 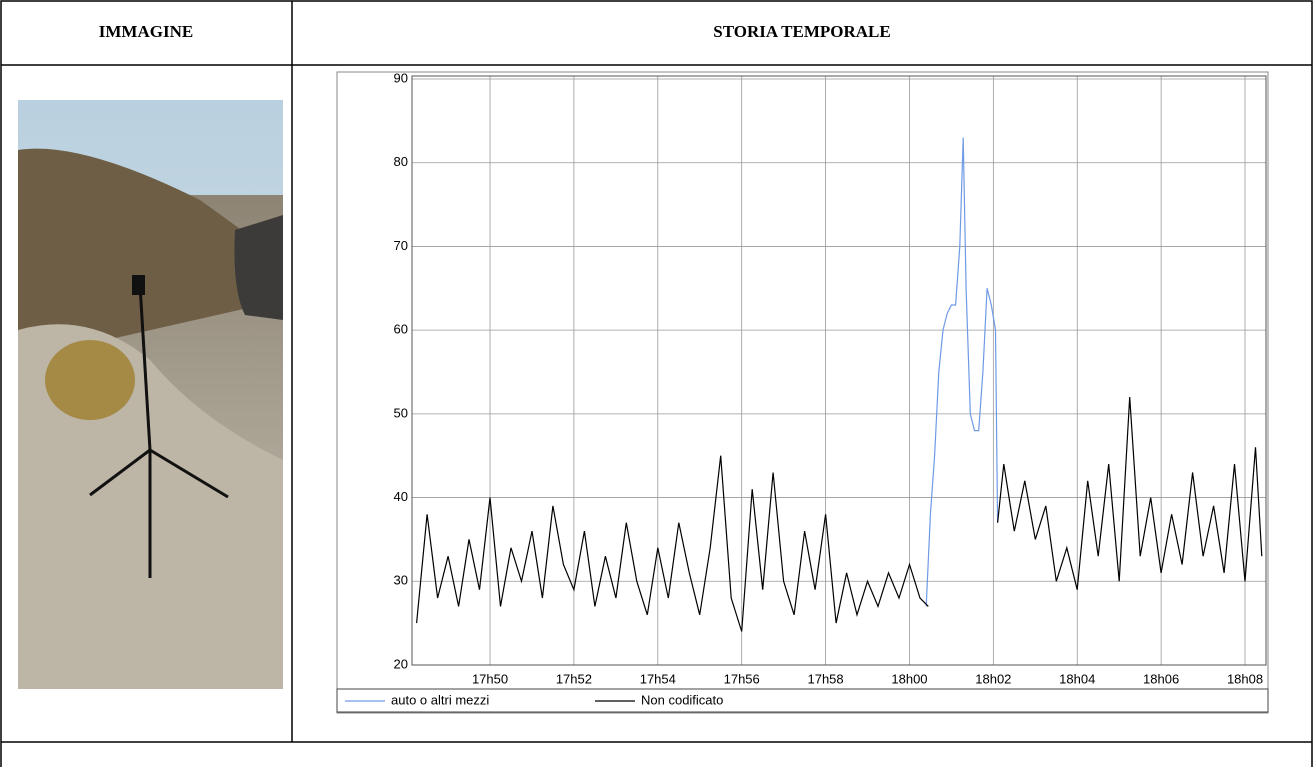 I want to click on legend, so click(x=802, y=700).